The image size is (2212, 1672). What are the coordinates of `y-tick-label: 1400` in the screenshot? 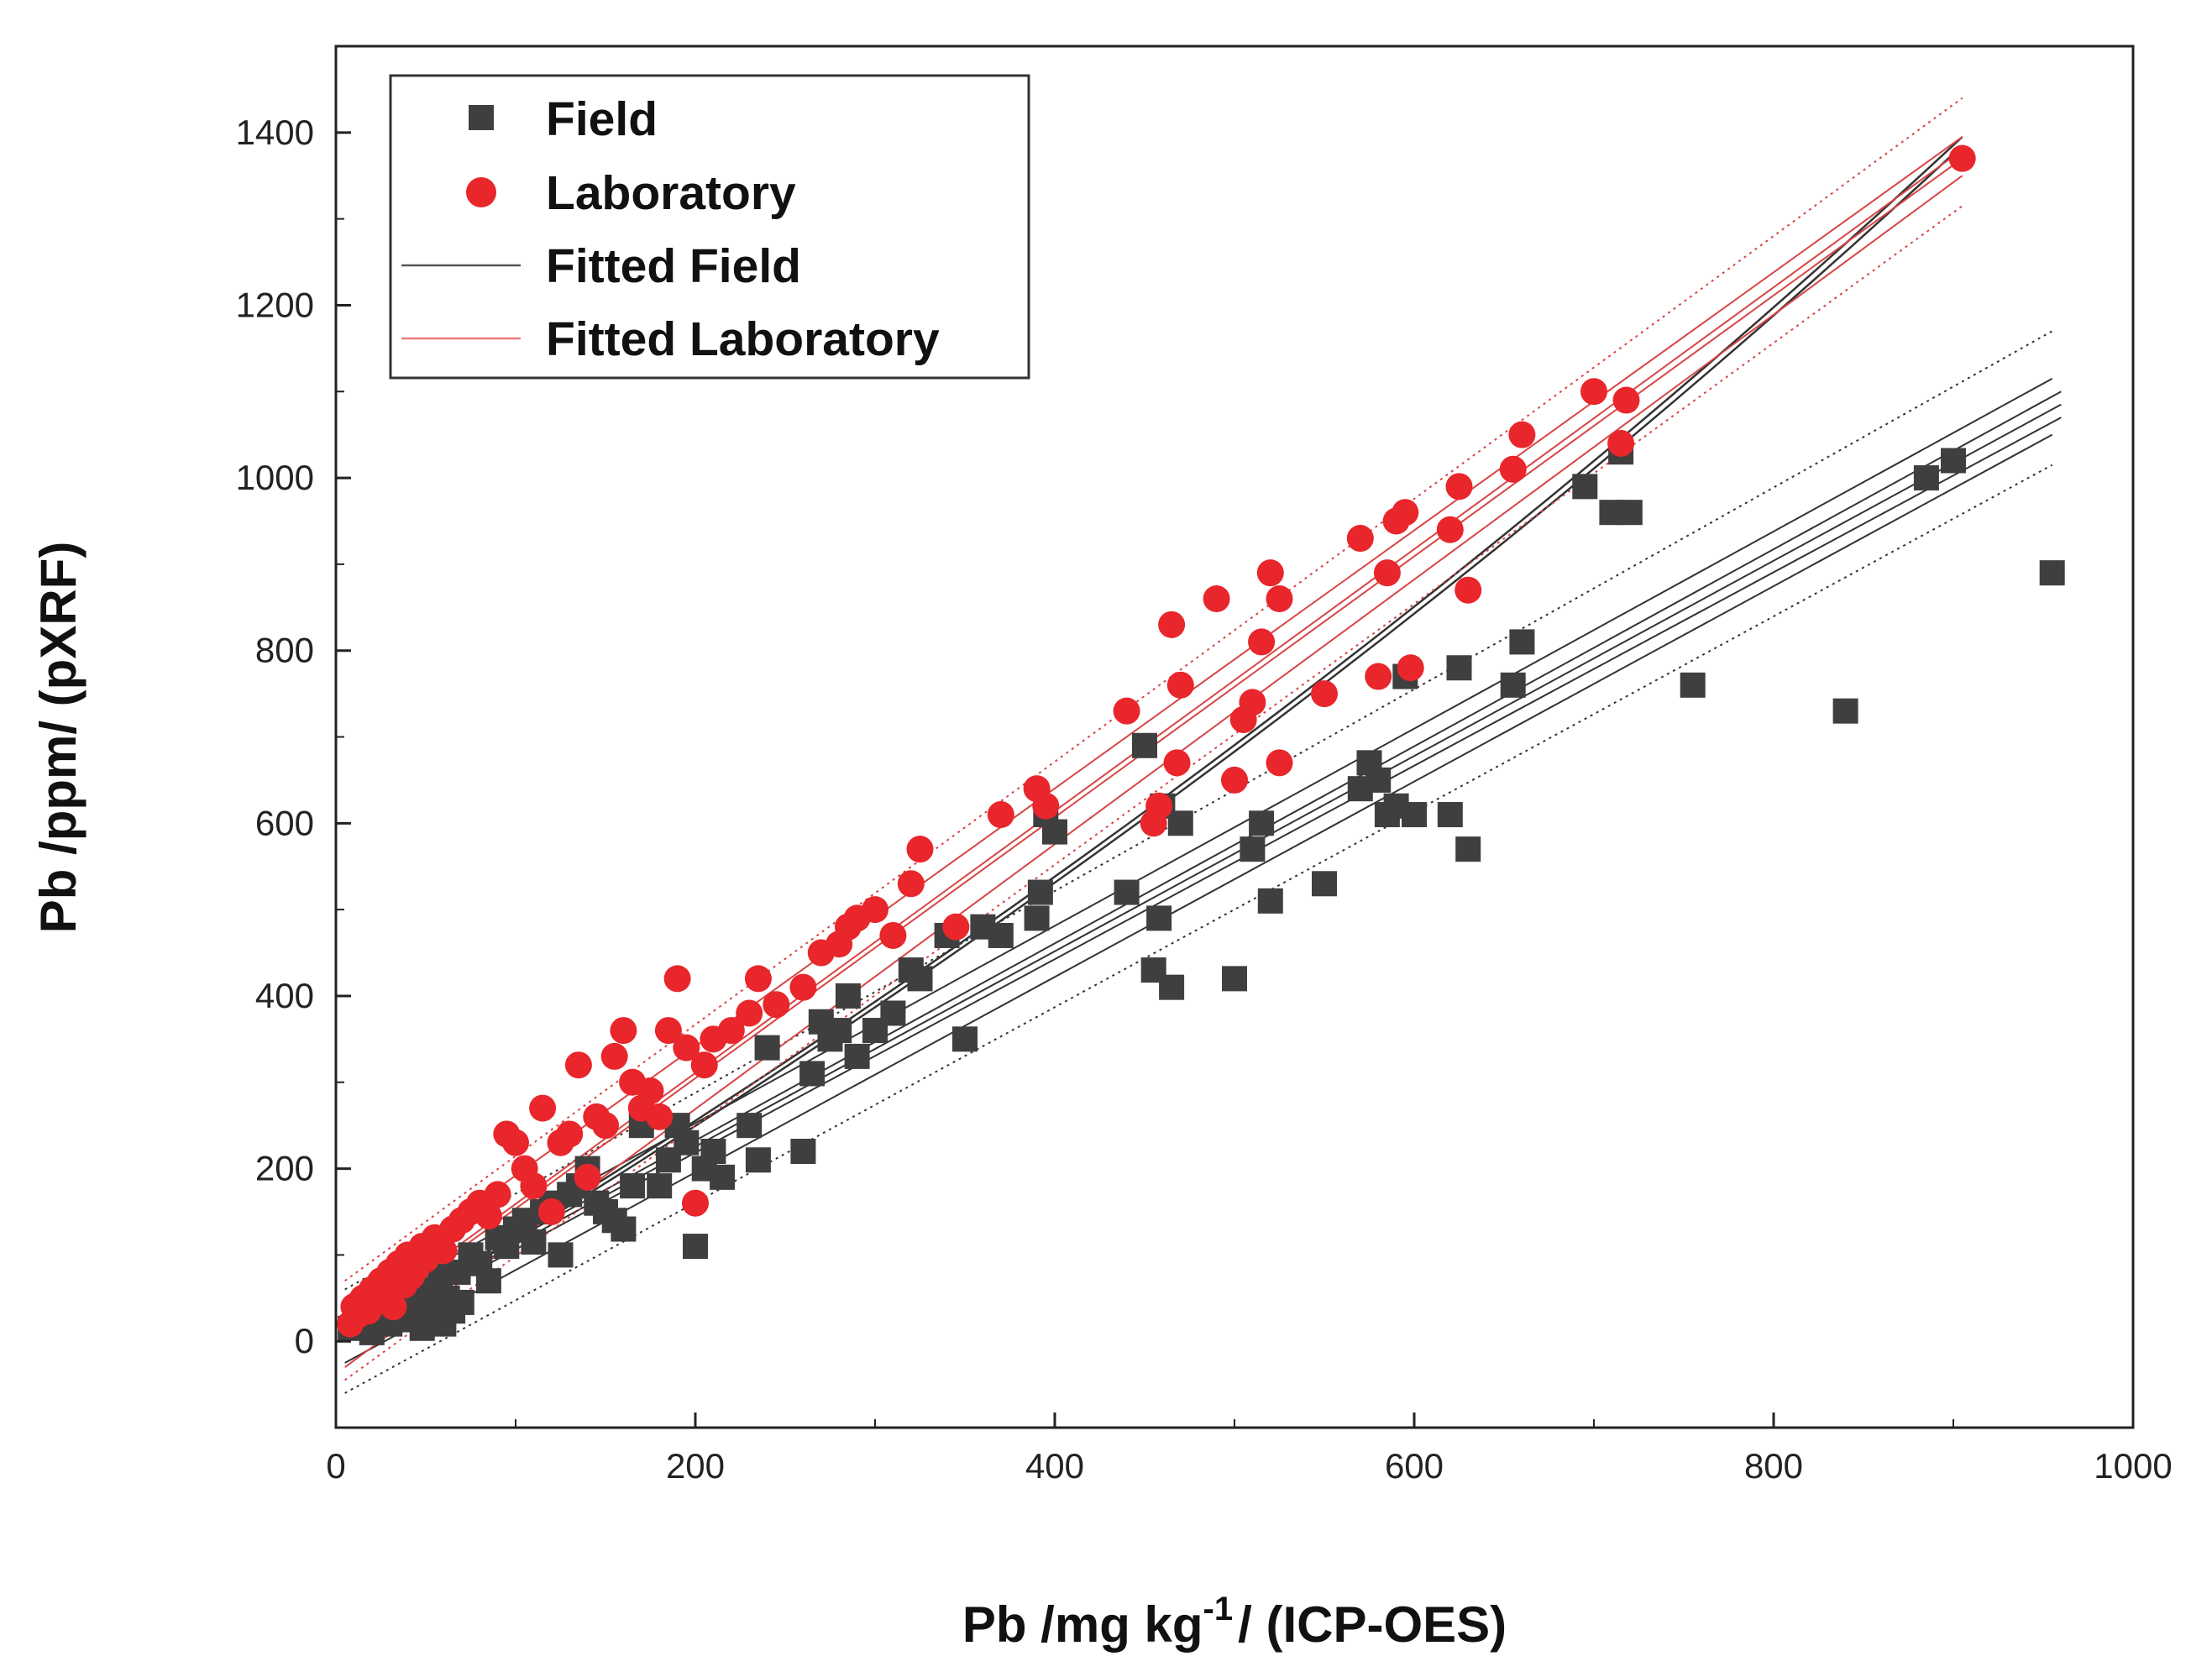 It's located at (275, 133).